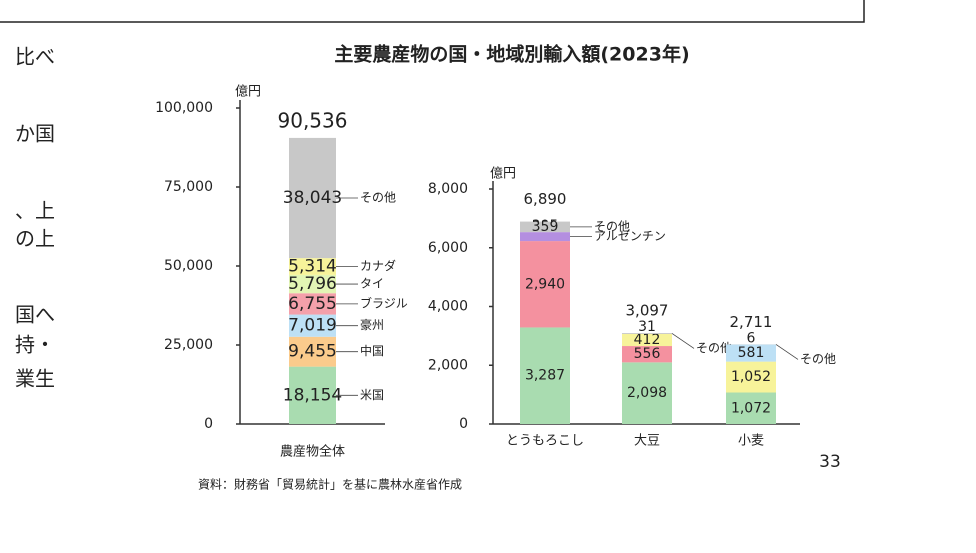 Image resolution: width=976 pixels, height=553 pixels. What do you see at coordinates (378, 265) in the screenshot?
I see `series-label: カナダ` at bounding box center [378, 265].